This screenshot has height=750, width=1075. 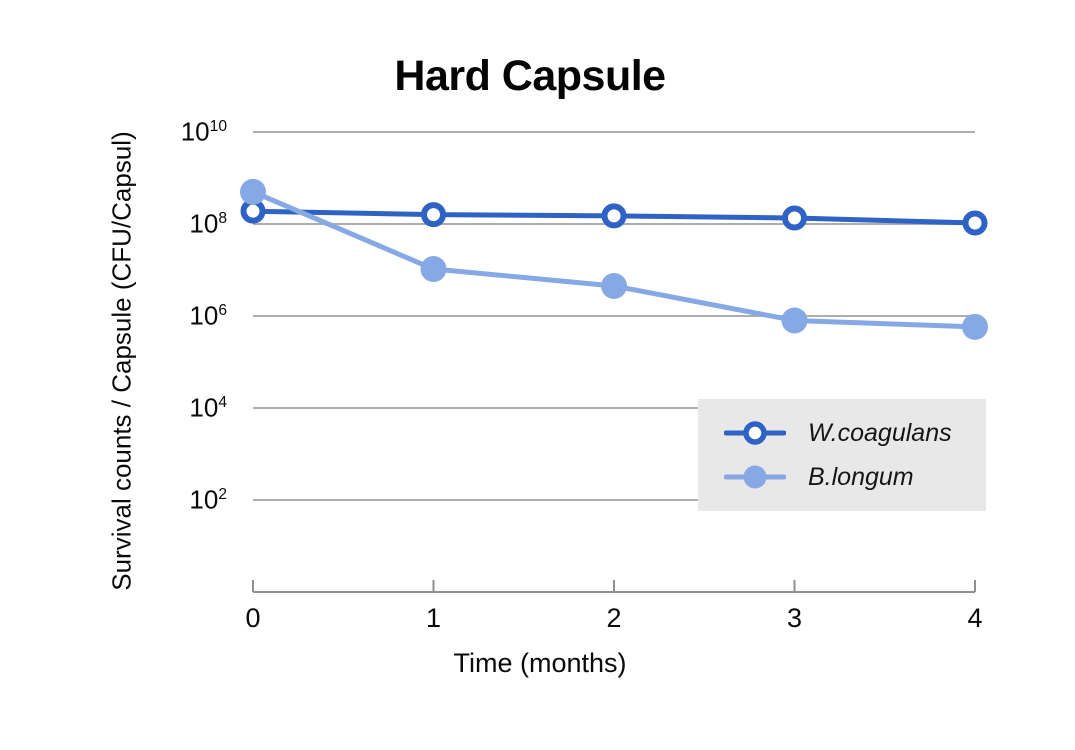 I want to click on y-tick-label: 10⁸, so click(x=208, y=223).